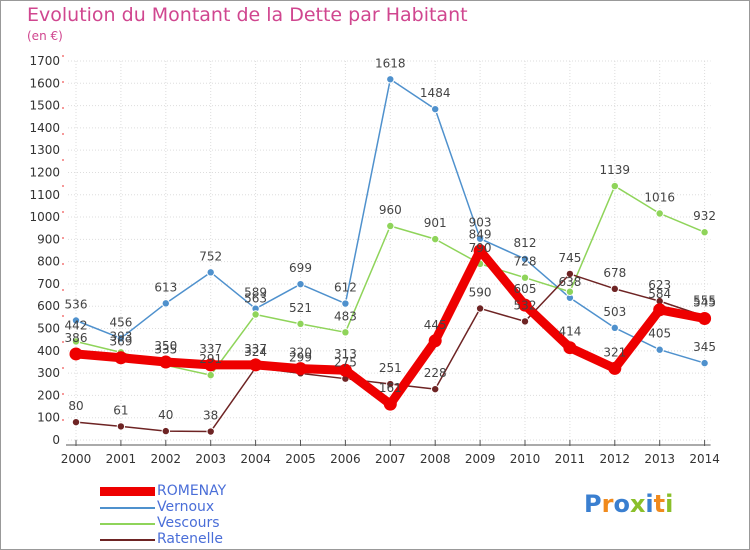  I want to click on data-label-vernoux: 1484, so click(435, 93).